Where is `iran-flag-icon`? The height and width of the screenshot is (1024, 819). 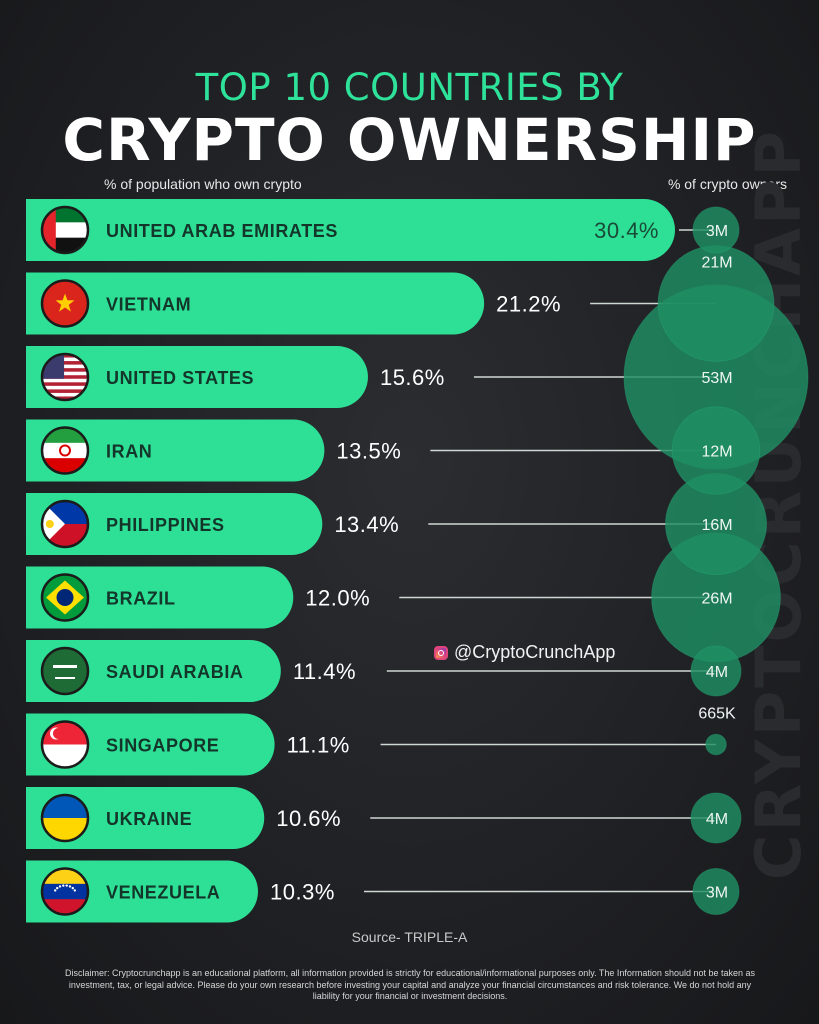
iran-flag-icon is located at coordinates (65, 450).